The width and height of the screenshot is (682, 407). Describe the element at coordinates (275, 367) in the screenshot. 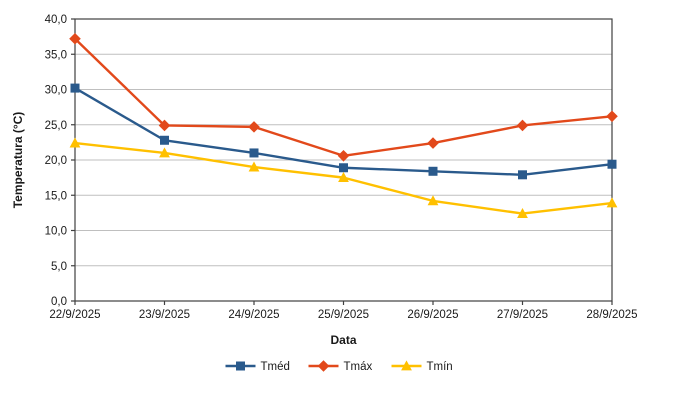

I see `legend-label-tmed: Tméd` at that location.